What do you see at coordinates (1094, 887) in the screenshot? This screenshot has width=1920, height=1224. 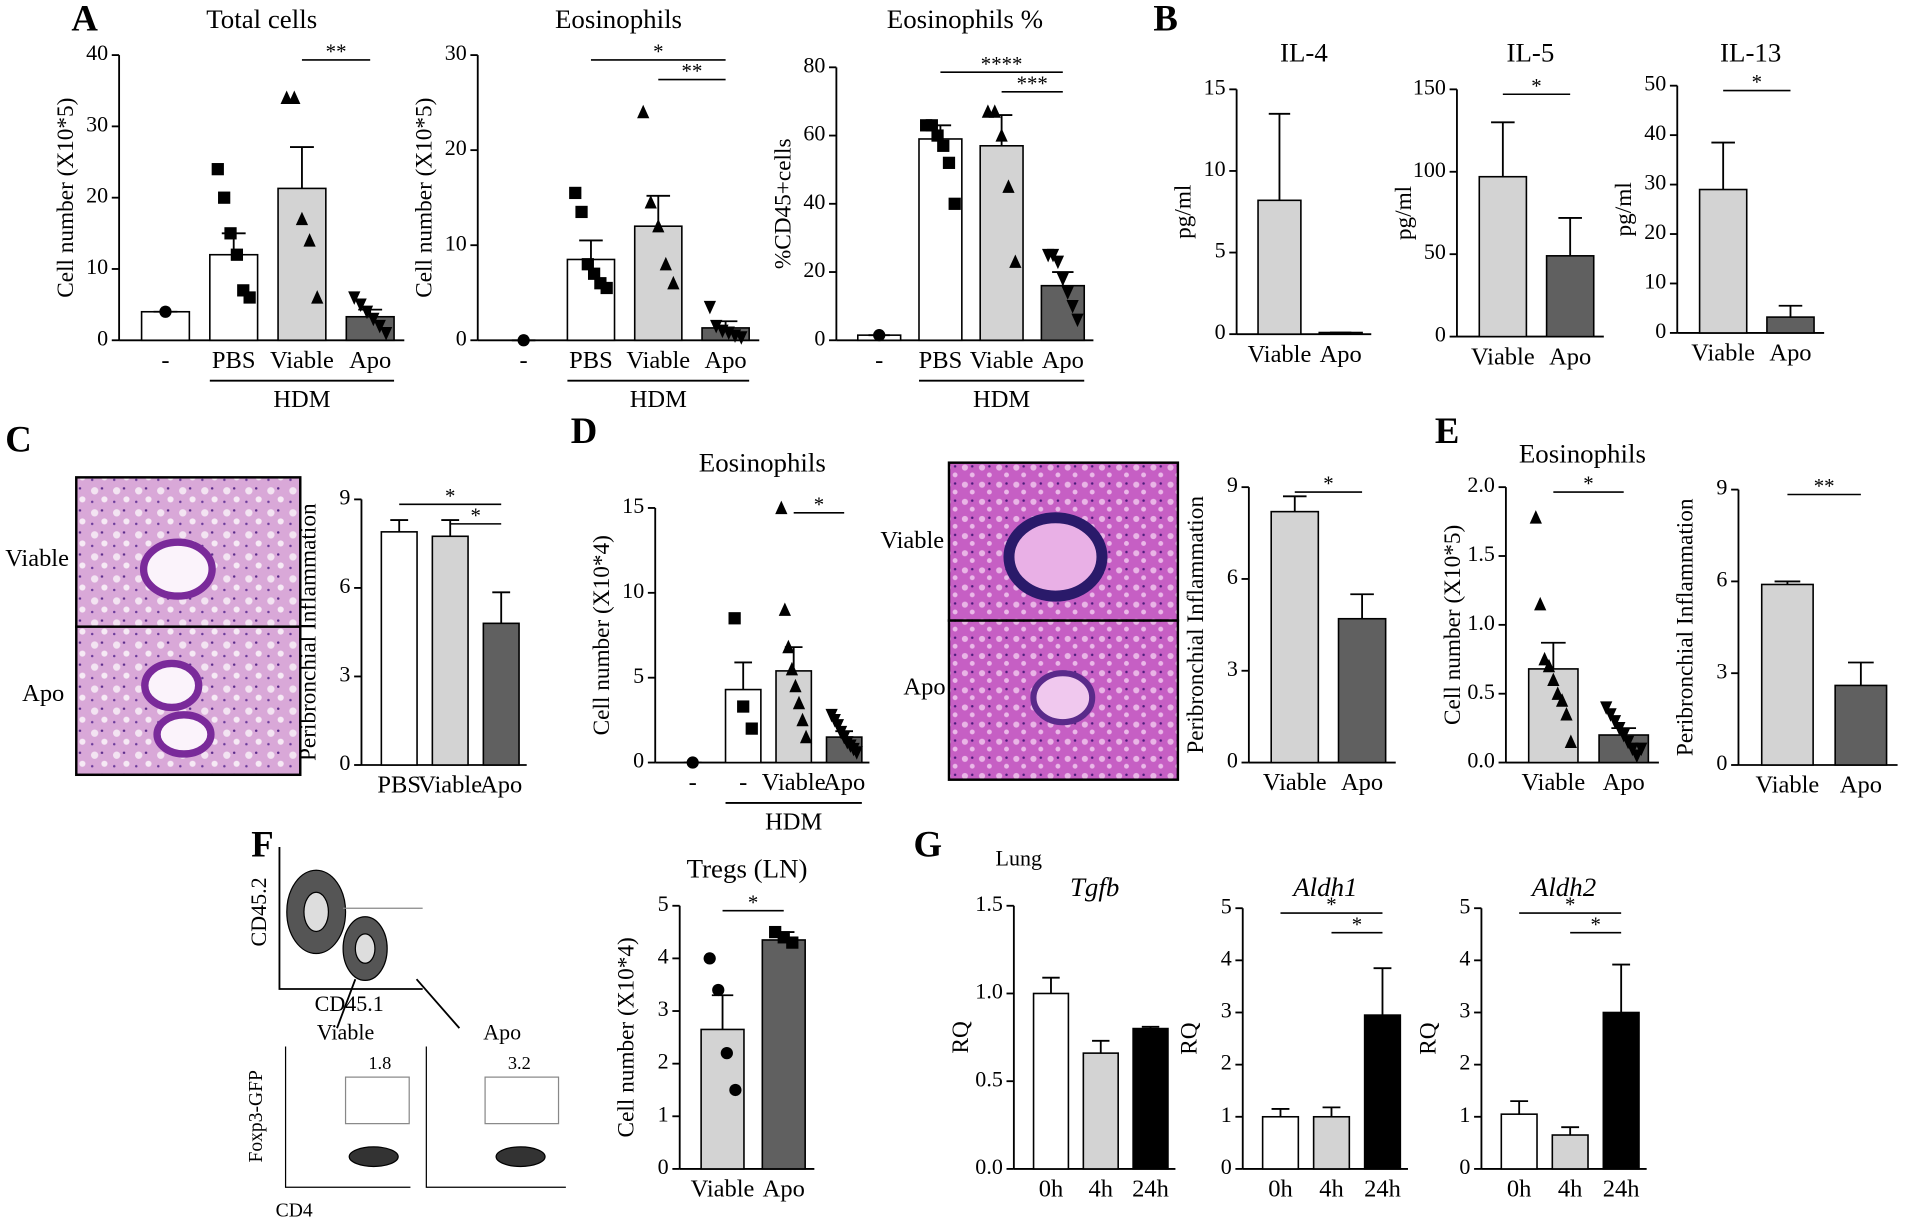 I see `chart-title: Tgfb` at bounding box center [1094, 887].